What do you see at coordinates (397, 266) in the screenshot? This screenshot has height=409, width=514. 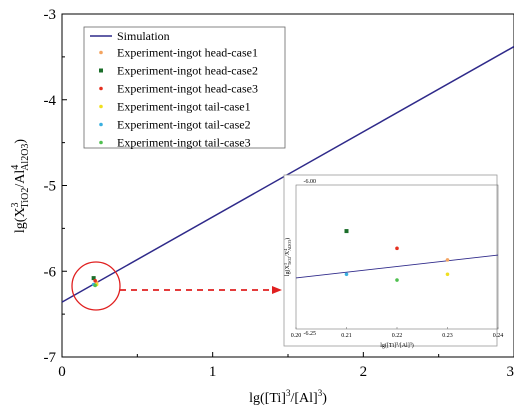 I see `inset-simulation-line` at bounding box center [397, 266].